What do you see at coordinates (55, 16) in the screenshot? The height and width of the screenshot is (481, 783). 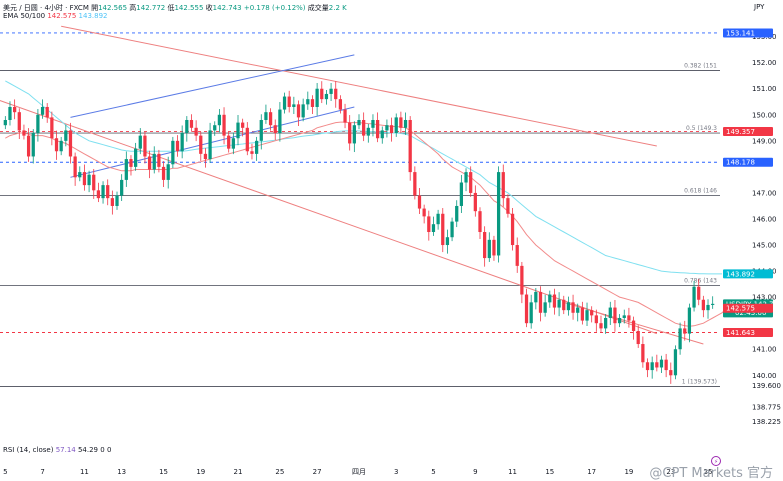 I see `ema-legend: EMA 50/100 142.575 143.892` at bounding box center [55, 16].